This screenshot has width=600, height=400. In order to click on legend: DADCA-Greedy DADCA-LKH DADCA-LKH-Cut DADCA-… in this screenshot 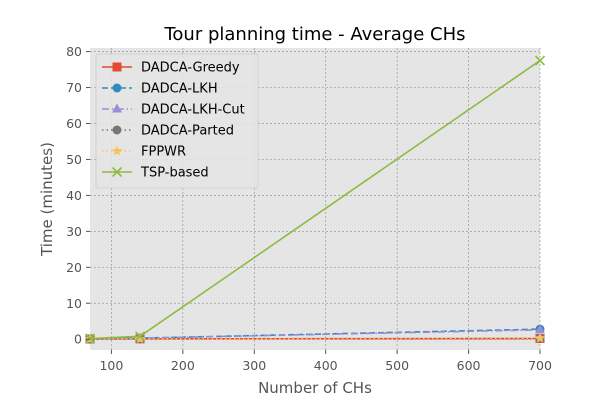, I will do `click(177, 121)`.